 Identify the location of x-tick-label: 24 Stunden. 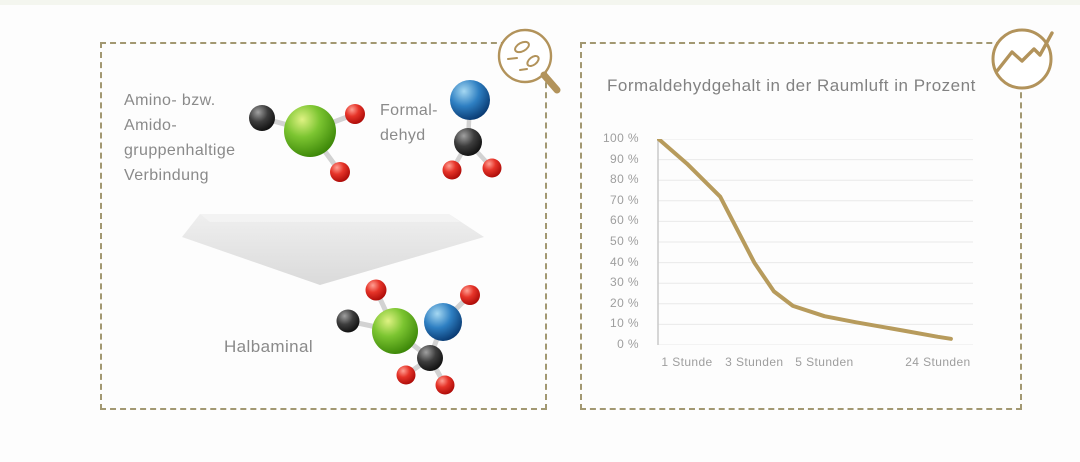
(938, 362).